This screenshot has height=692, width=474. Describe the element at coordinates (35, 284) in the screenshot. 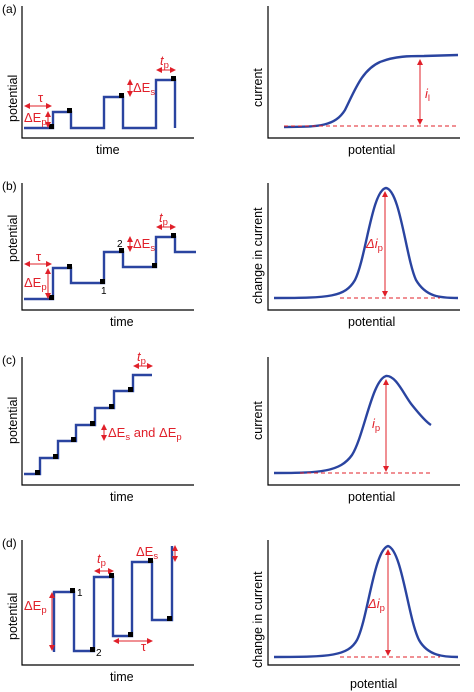

I see `panel-b-dEp-label: ΔEp` at that location.